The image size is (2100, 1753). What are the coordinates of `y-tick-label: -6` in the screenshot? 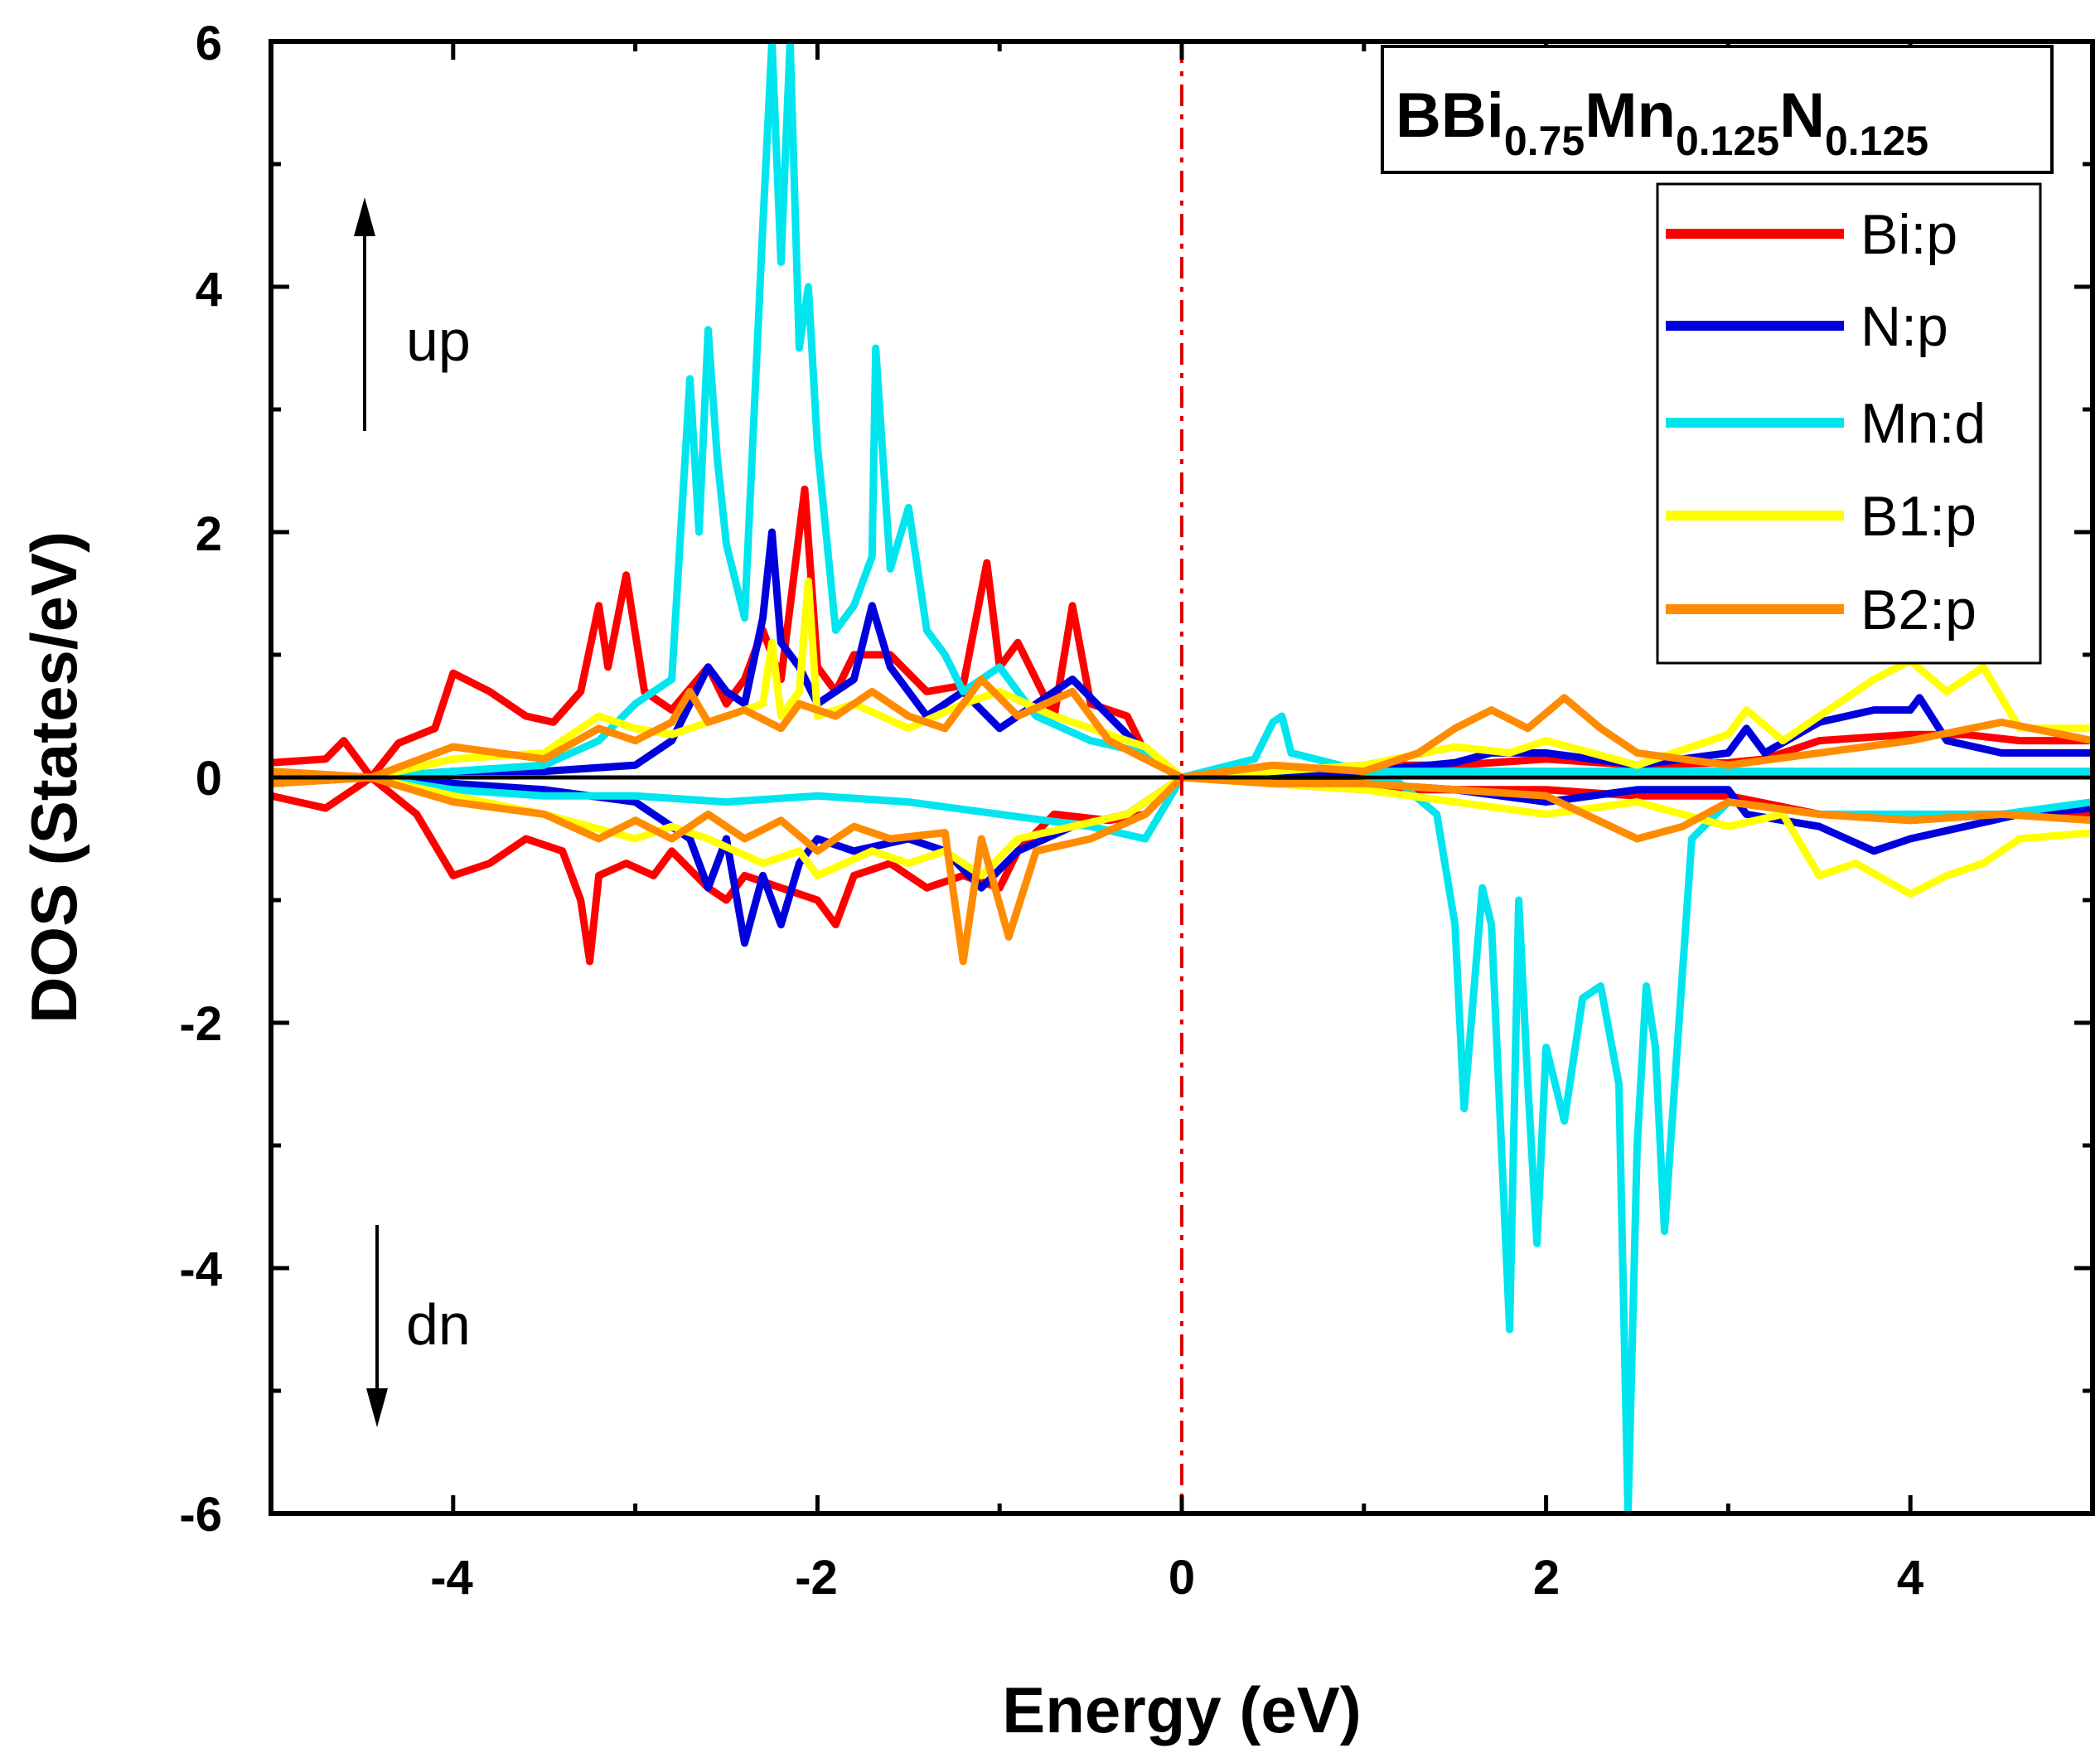 It's located at (201, 1515).